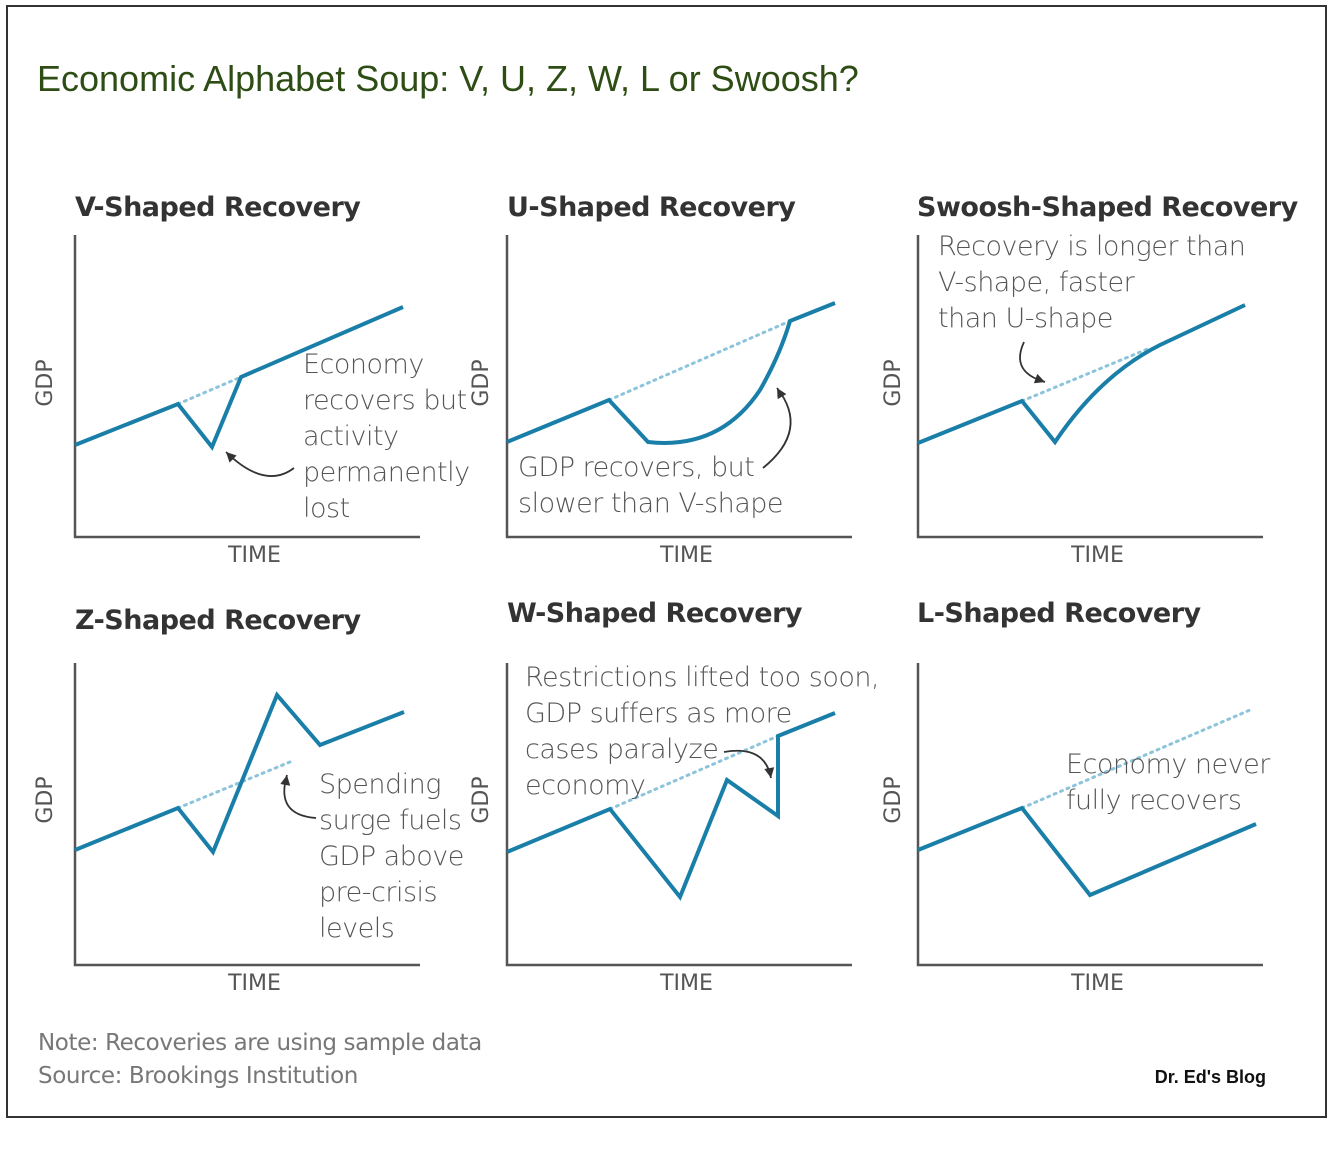 The image size is (1334, 1160). Describe the element at coordinates (380, 784) in the screenshot. I see `annotation: Spending` at that location.